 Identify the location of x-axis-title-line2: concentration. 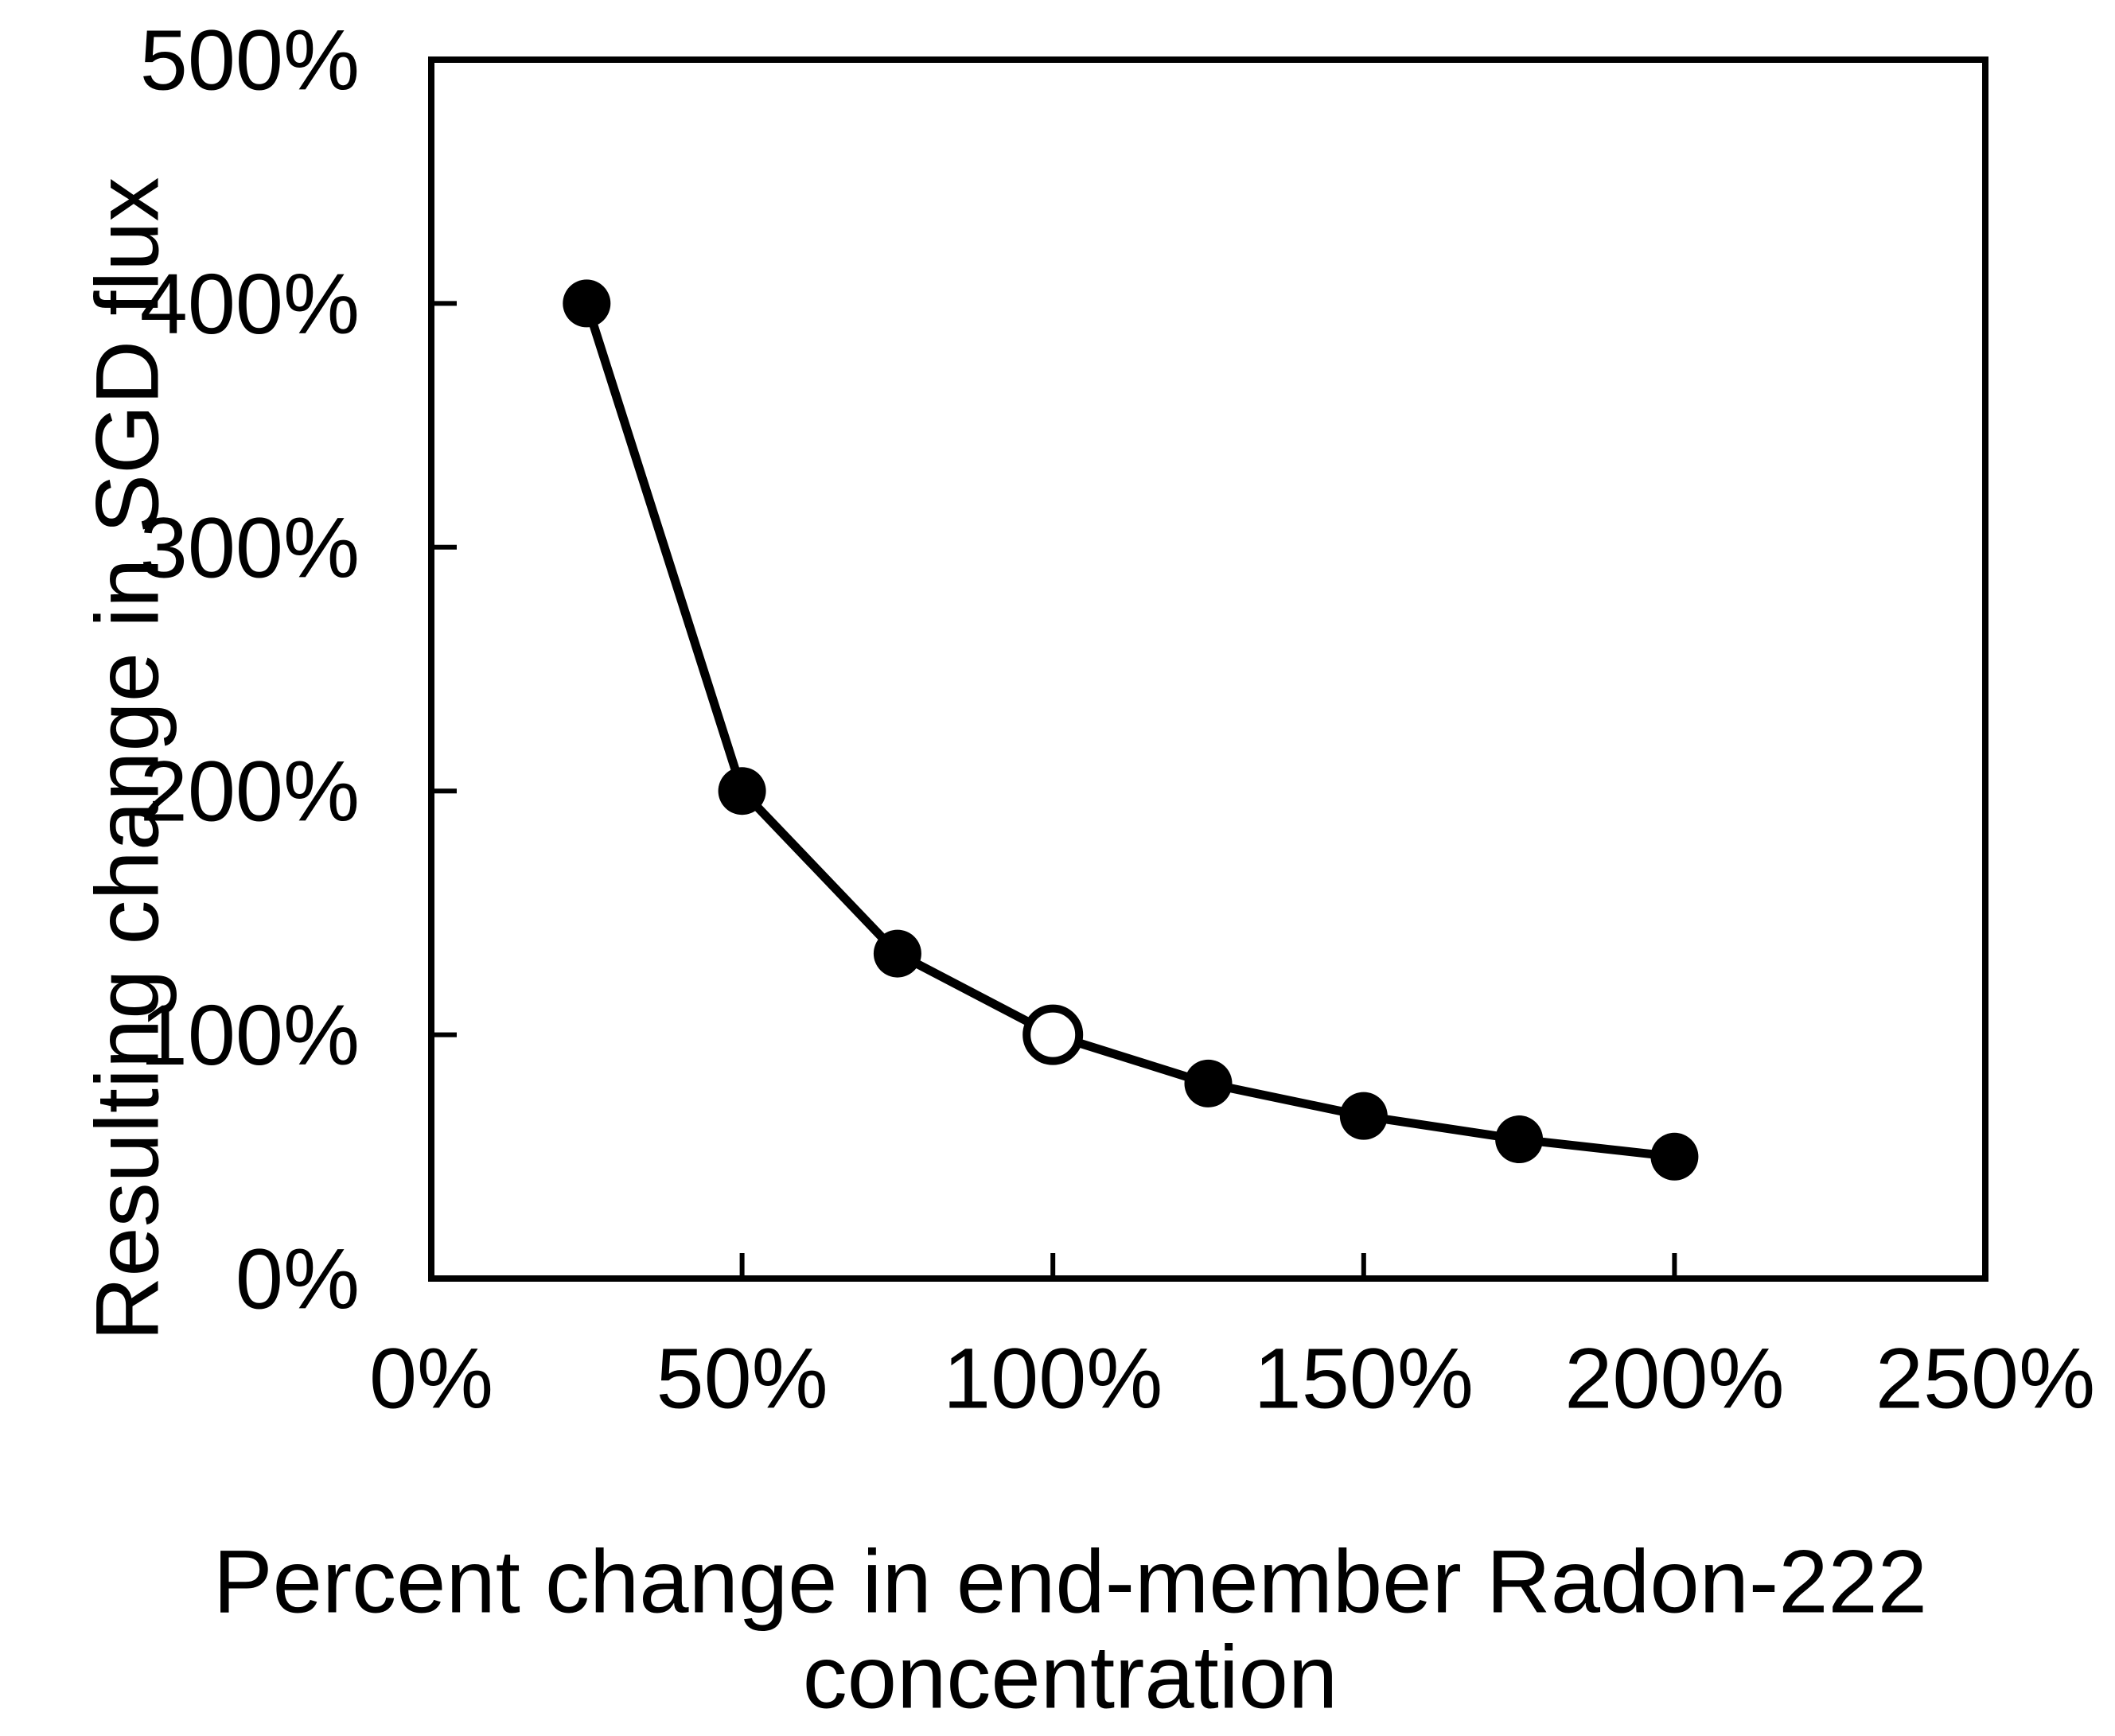
(1070, 1677).